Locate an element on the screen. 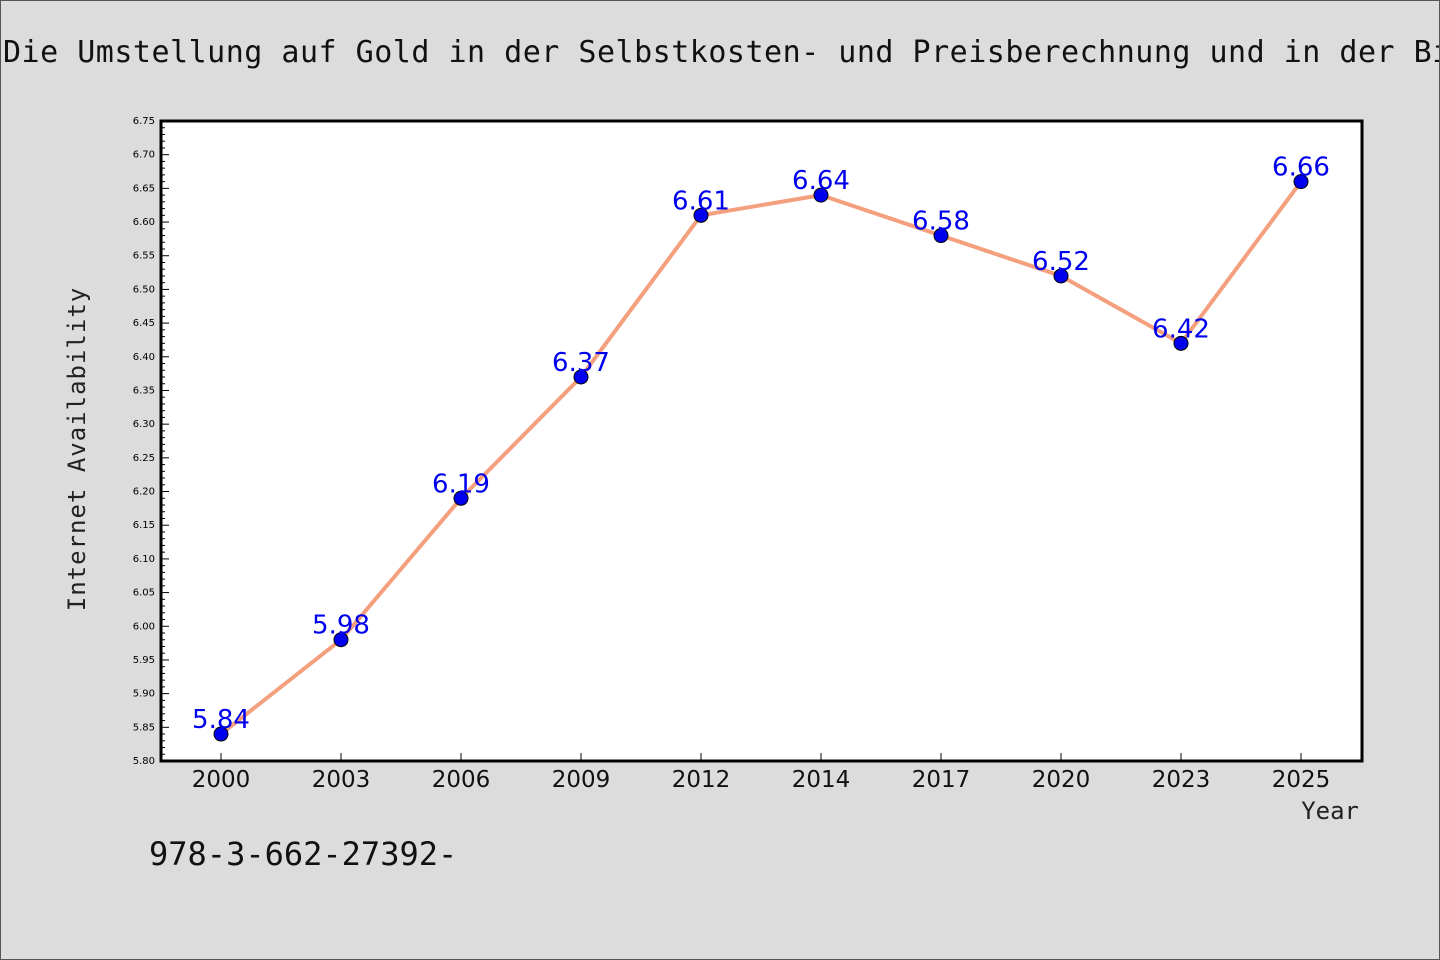 The height and width of the screenshot is (960, 1440). isbn-footnote: 978-3-662-27392- is located at coordinates (303, 854).